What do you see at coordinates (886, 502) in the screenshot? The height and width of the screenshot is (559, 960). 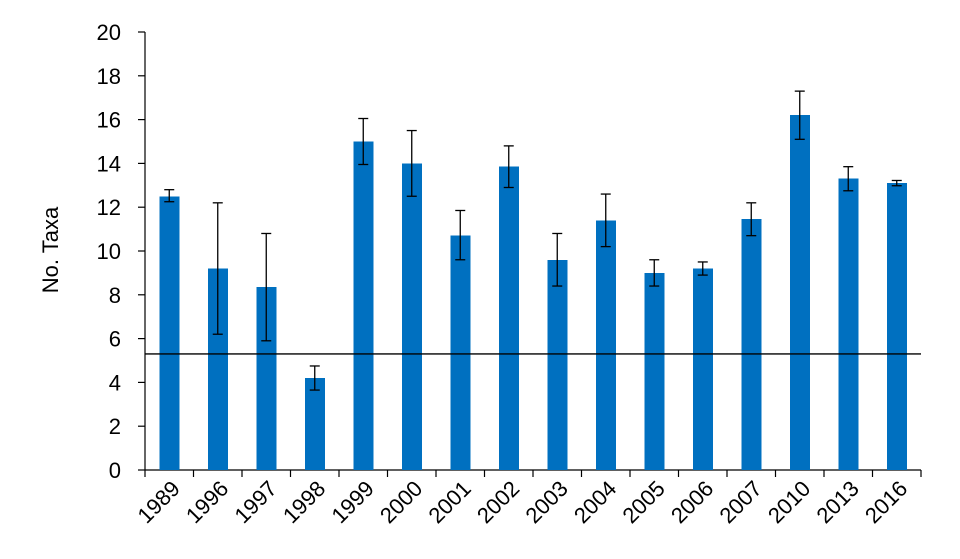 I see `x-tick-label: 2016` at bounding box center [886, 502].